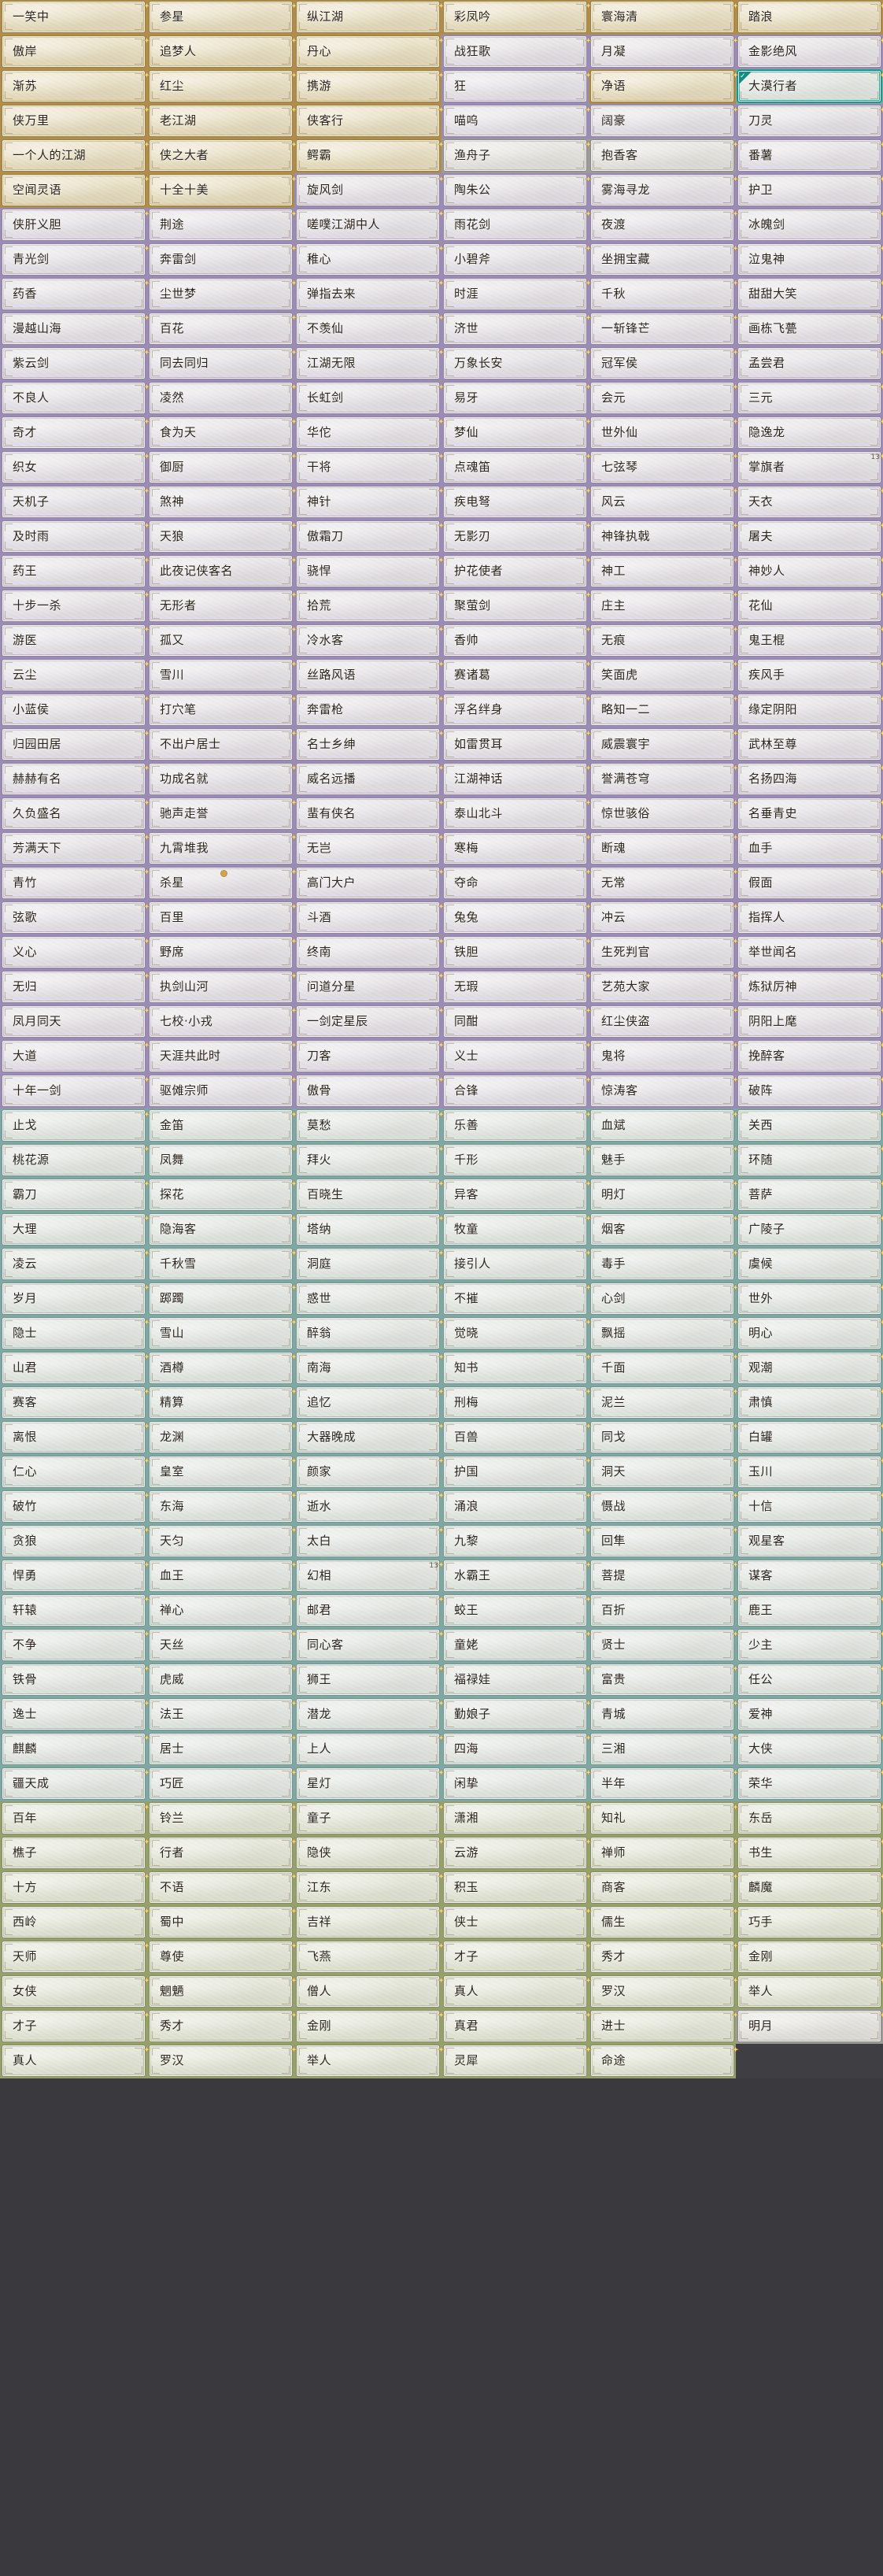  Describe the element at coordinates (369, 883) in the screenshot. I see `title-cell: 高门大户` at that location.